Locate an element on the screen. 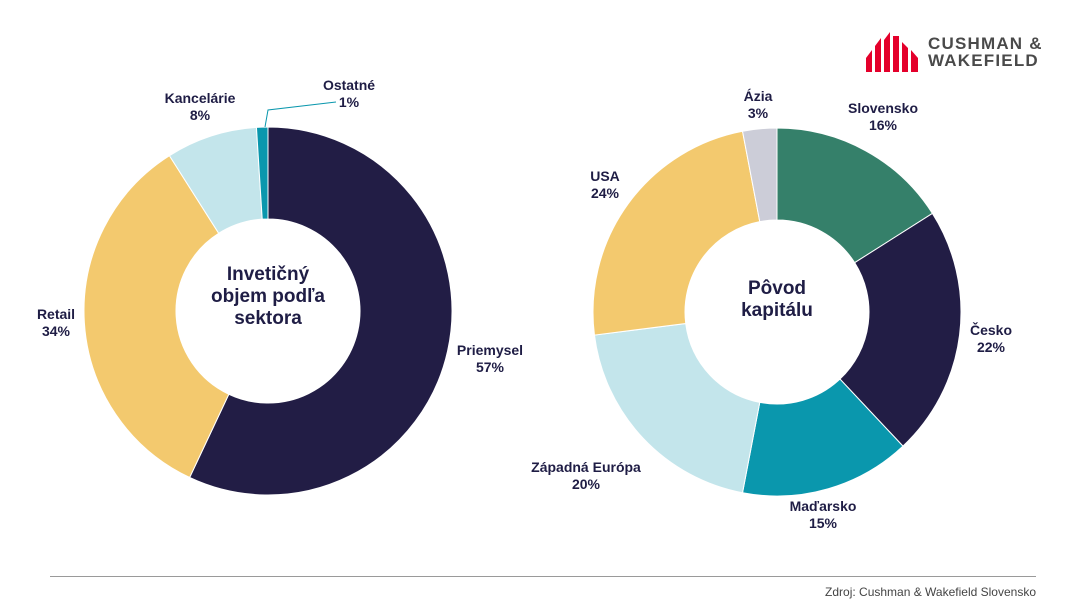 This screenshot has height=610, width=1084. label-cesko: Česko 22% is located at coordinates (991, 338).